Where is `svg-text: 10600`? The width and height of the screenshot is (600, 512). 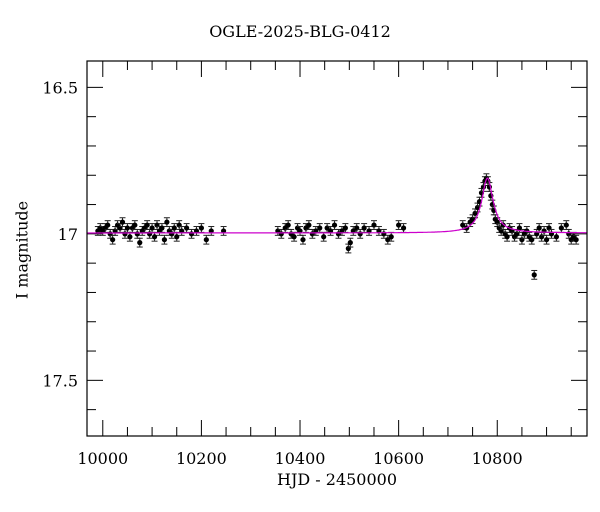 svg-text: 10600 is located at coordinates (398, 458).